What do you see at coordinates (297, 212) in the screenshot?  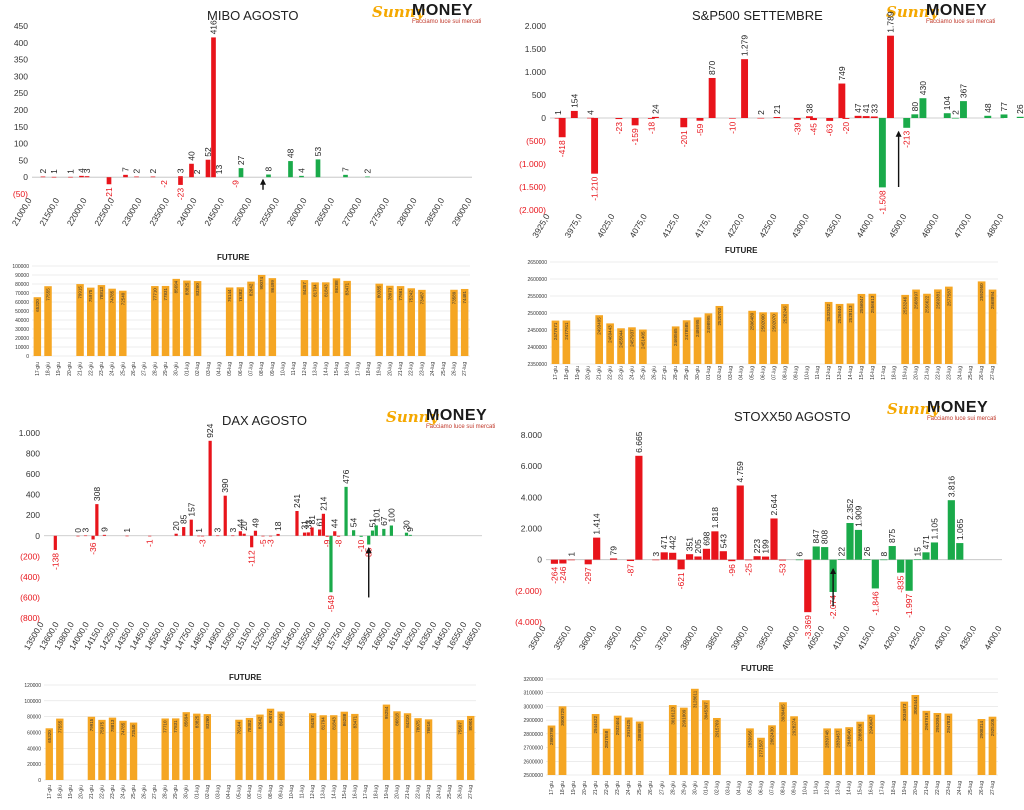 I see `x-tick-label: 26000,0` at bounding box center [297, 212].